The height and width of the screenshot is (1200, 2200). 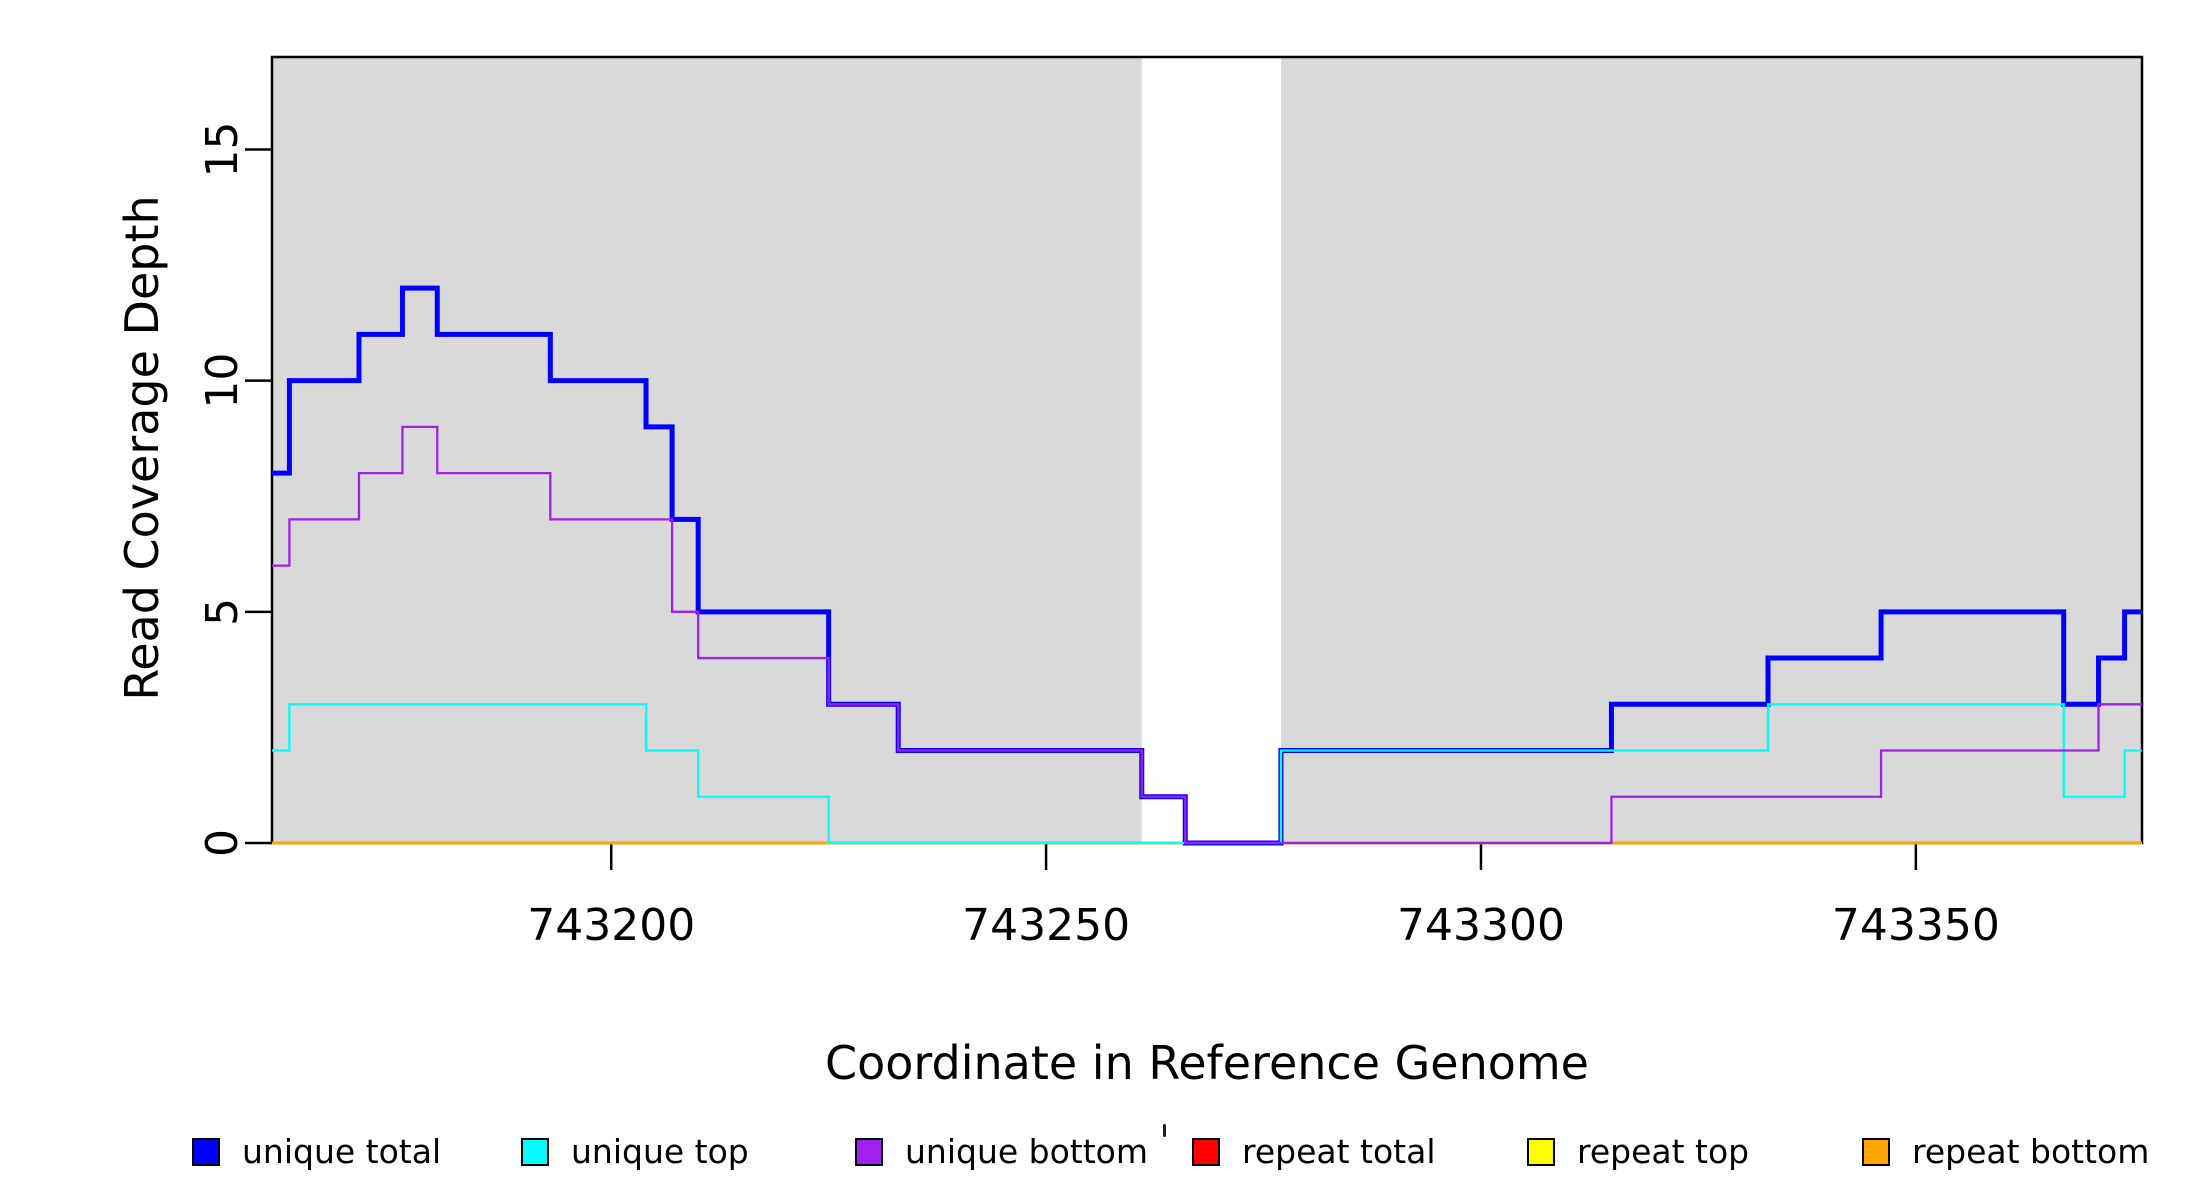 What do you see at coordinates (1207, 1063) in the screenshot?
I see `x-axis-label: Coordinate in Reference Genome` at bounding box center [1207, 1063].